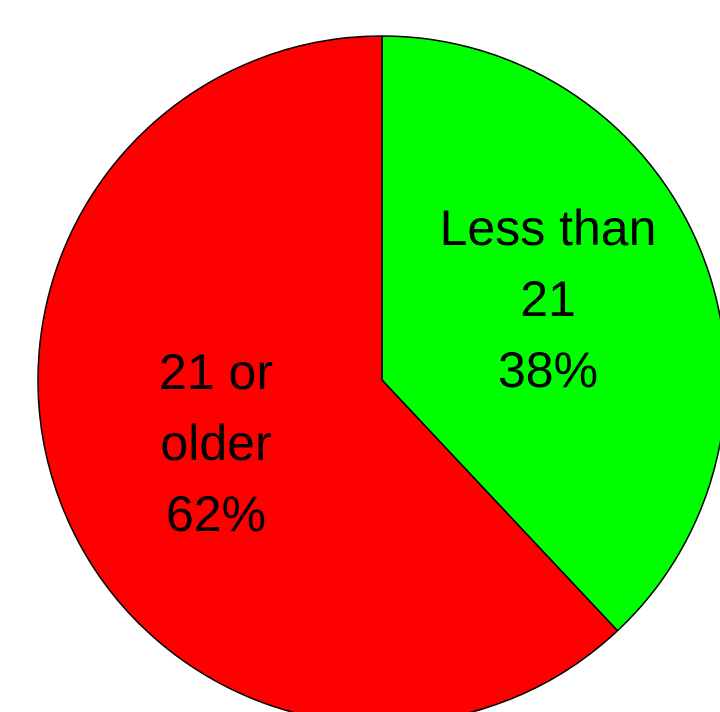 The width and height of the screenshot is (720, 712). I want to click on slice-label-21-or-older-line-2: older, so click(215, 443).